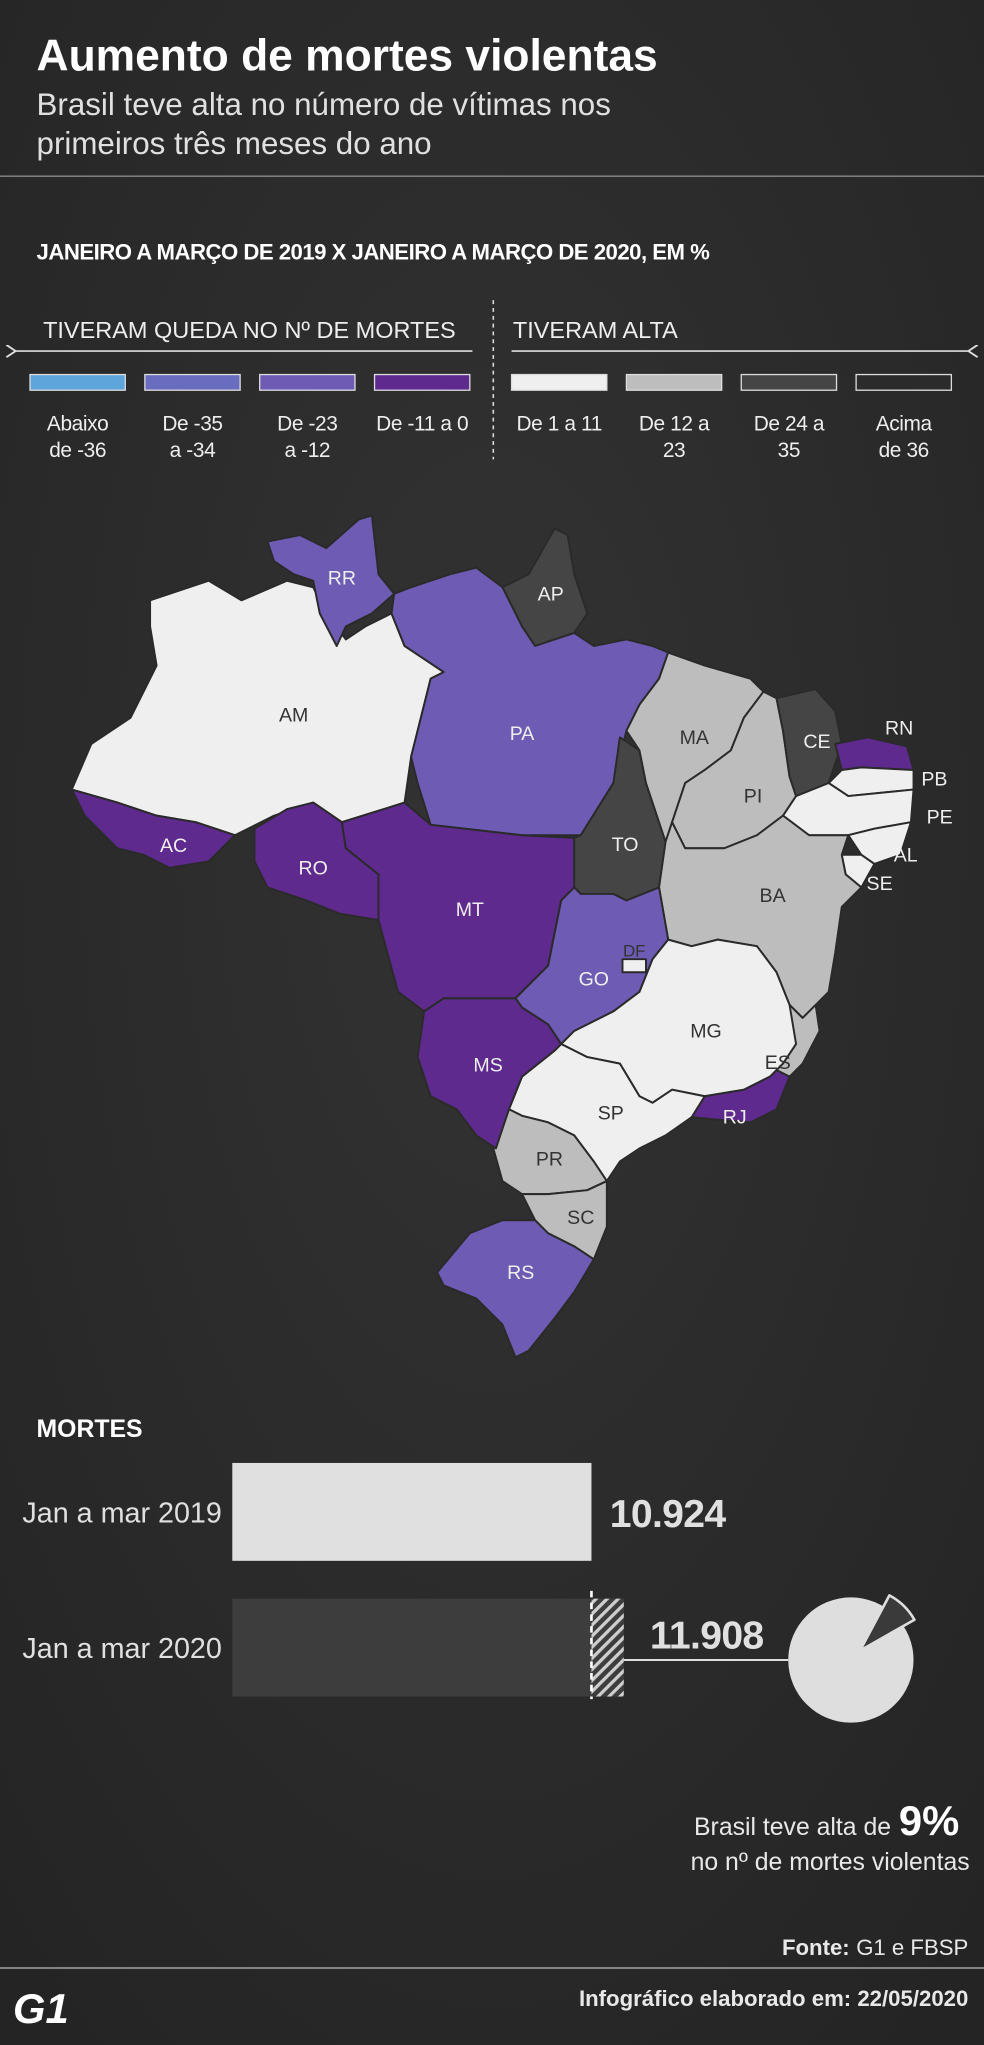  What do you see at coordinates (470, 910) in the screenshot?
I see `state-label: MT` at bounding box center [470, 910].